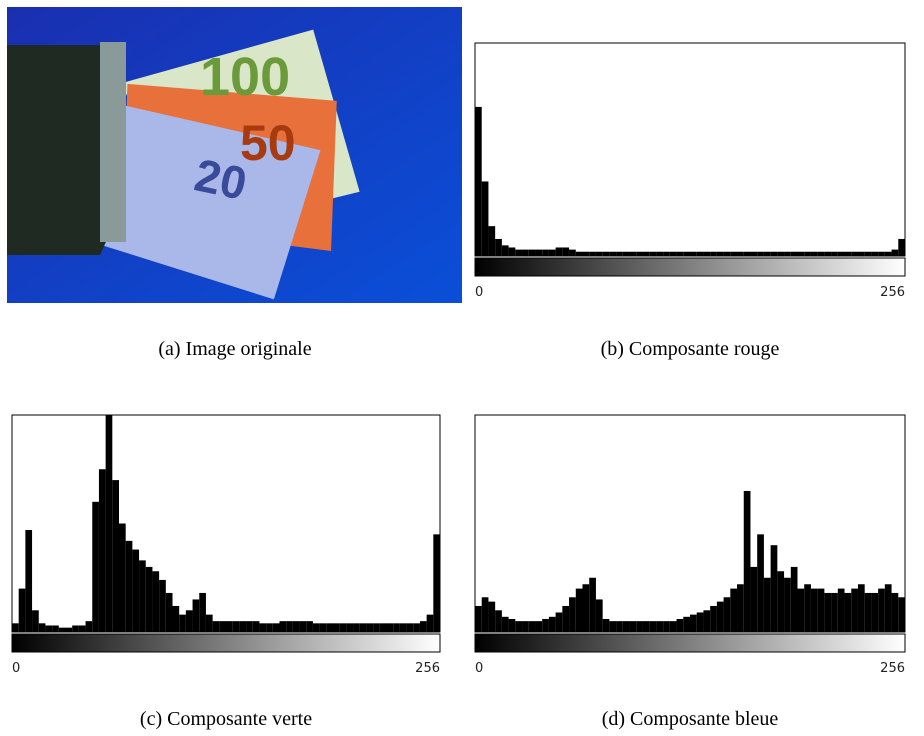  Describe the element at coordinates (226, 719) in the screenshot. I see `chart-caption: (c) Composante verte` at that location.